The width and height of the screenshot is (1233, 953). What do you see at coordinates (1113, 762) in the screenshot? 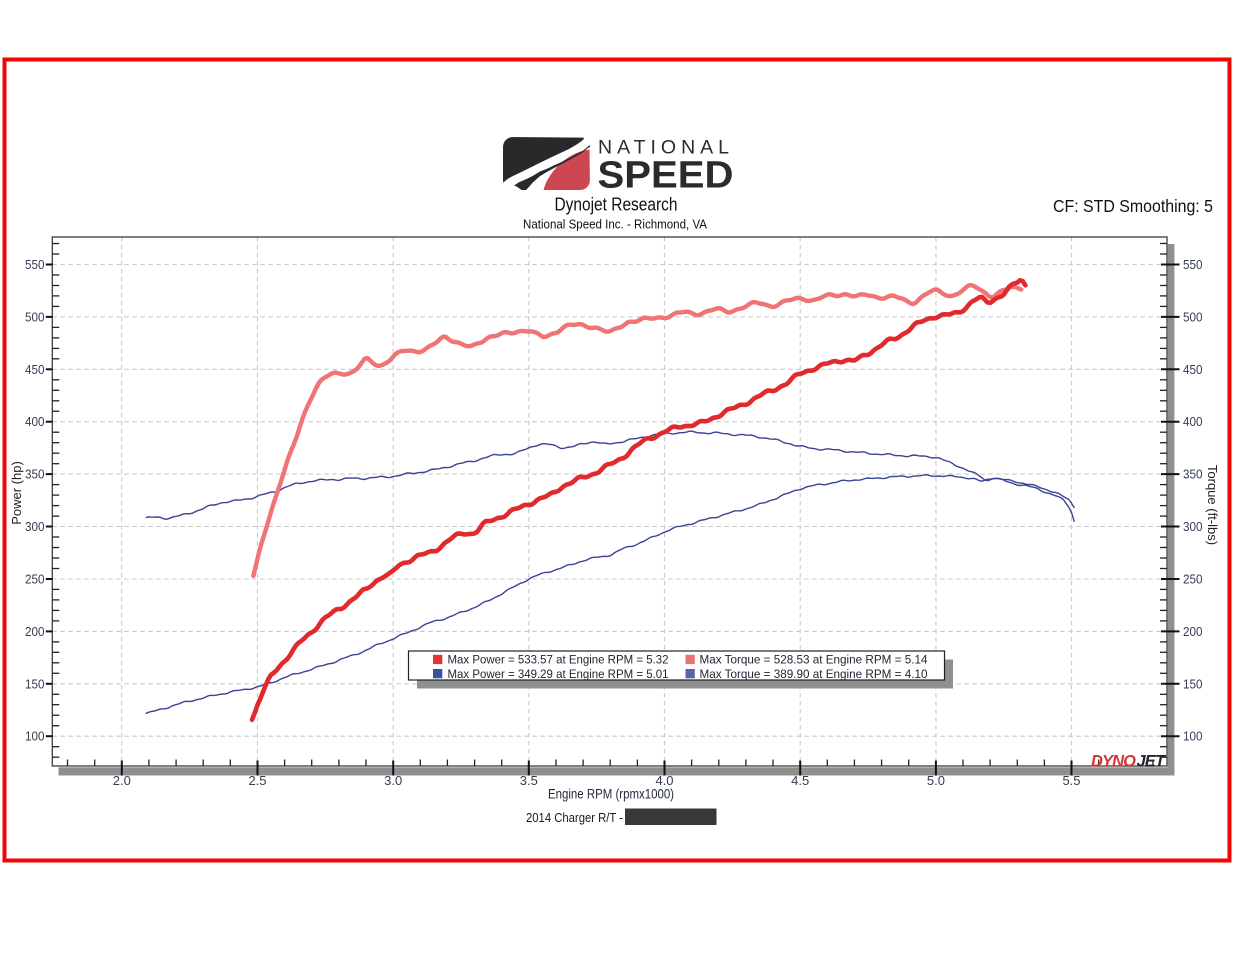
I see `svg-text: DYNO` at bounding box center [1113, 762].